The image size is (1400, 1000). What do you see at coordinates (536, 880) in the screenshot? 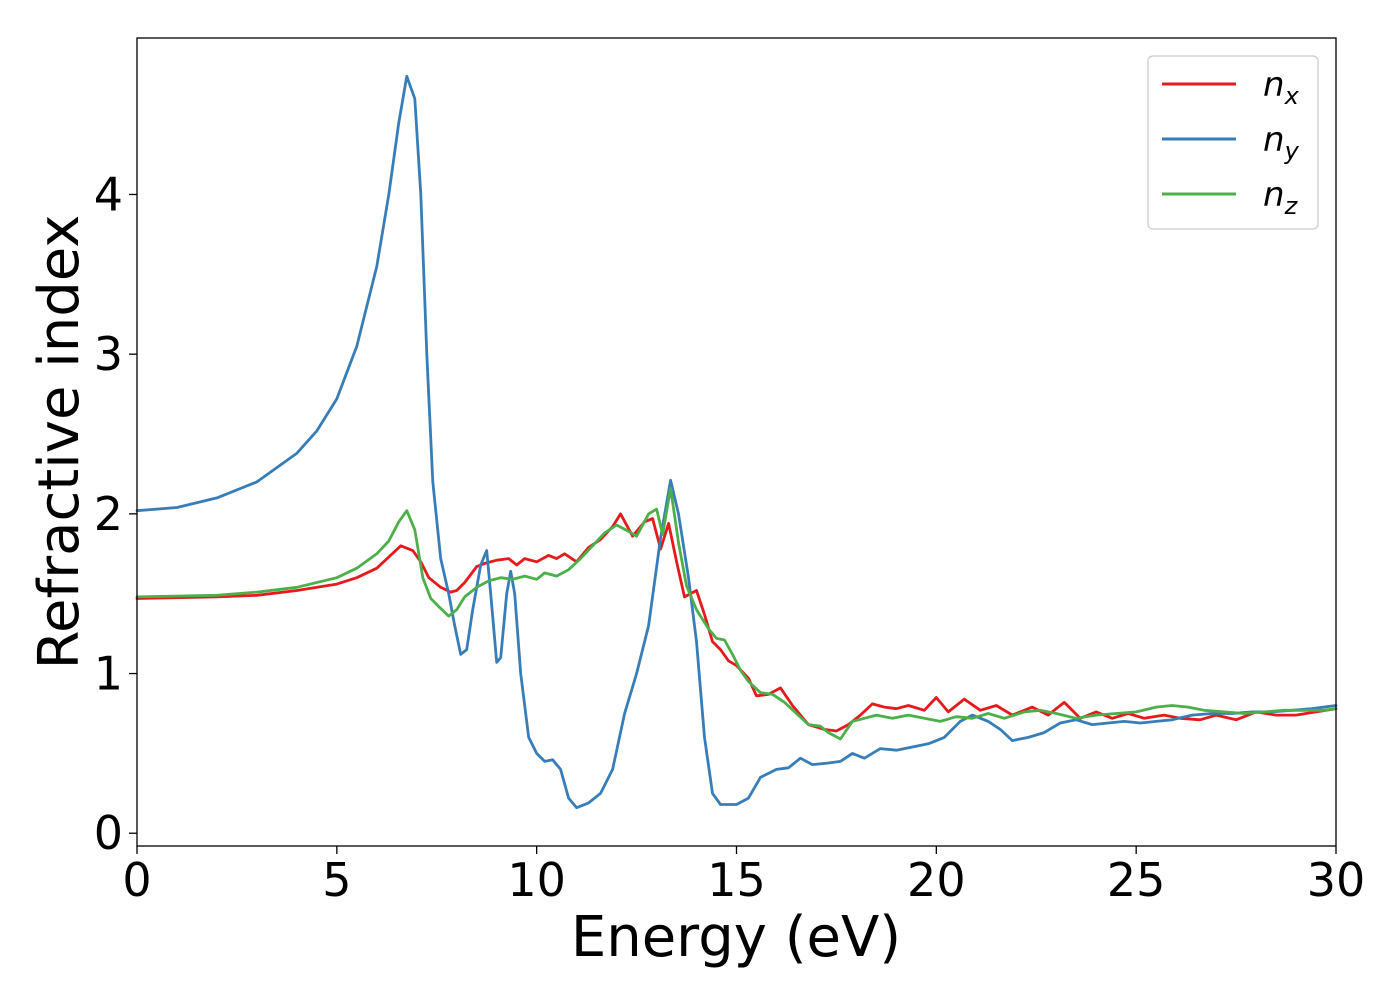
I see `x-tick-label: 10` at bounding box center [536, 880].